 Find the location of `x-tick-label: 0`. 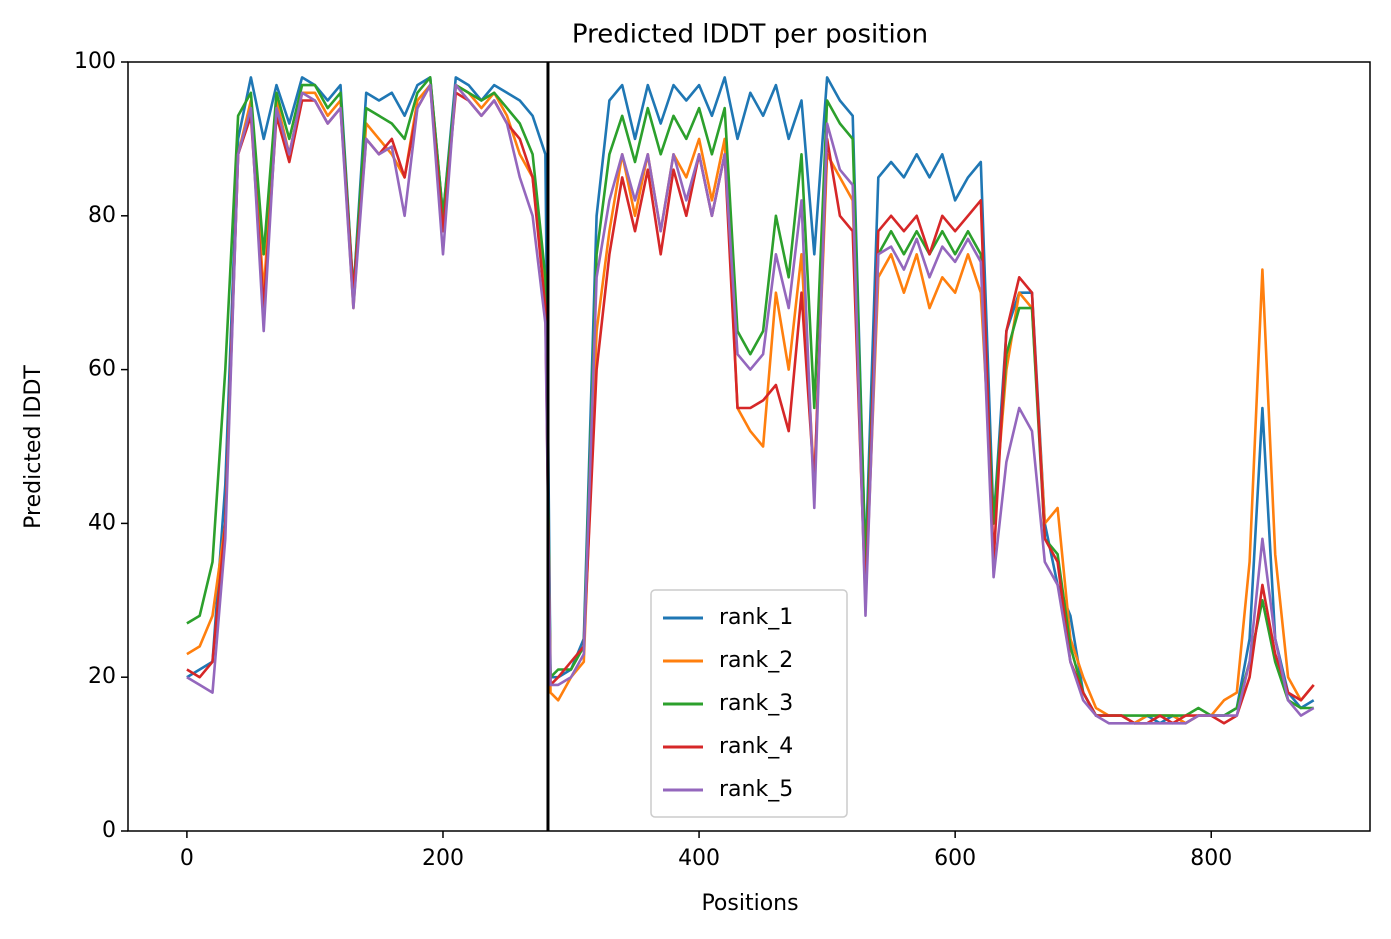

x-tick-label: 0 is located at coordinates (187, 858).